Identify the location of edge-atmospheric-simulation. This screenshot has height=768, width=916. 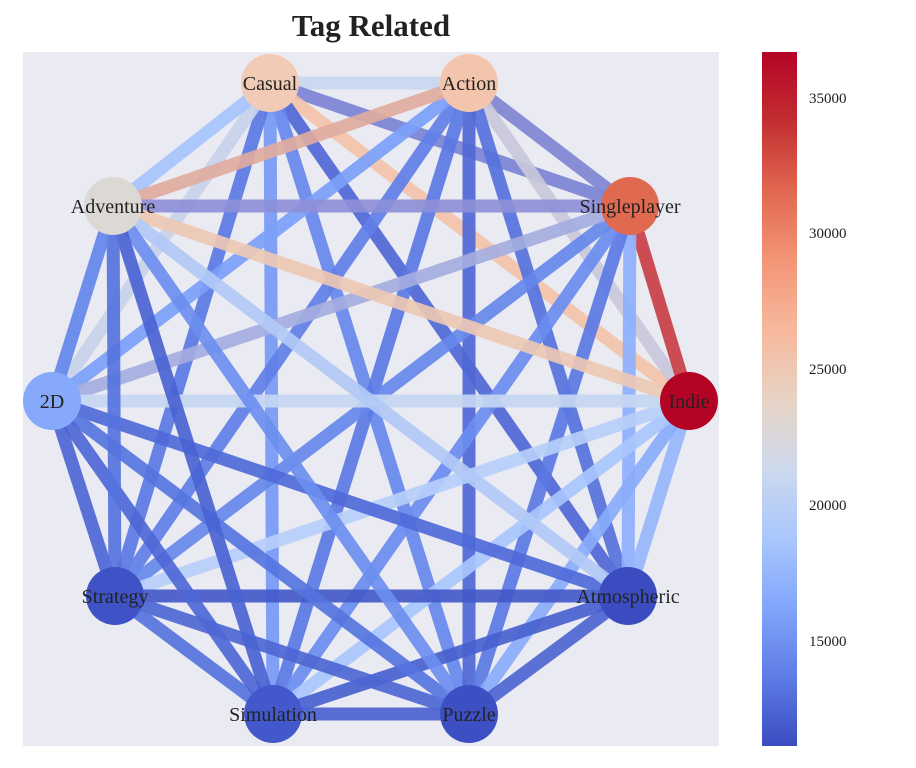
(450, 655).